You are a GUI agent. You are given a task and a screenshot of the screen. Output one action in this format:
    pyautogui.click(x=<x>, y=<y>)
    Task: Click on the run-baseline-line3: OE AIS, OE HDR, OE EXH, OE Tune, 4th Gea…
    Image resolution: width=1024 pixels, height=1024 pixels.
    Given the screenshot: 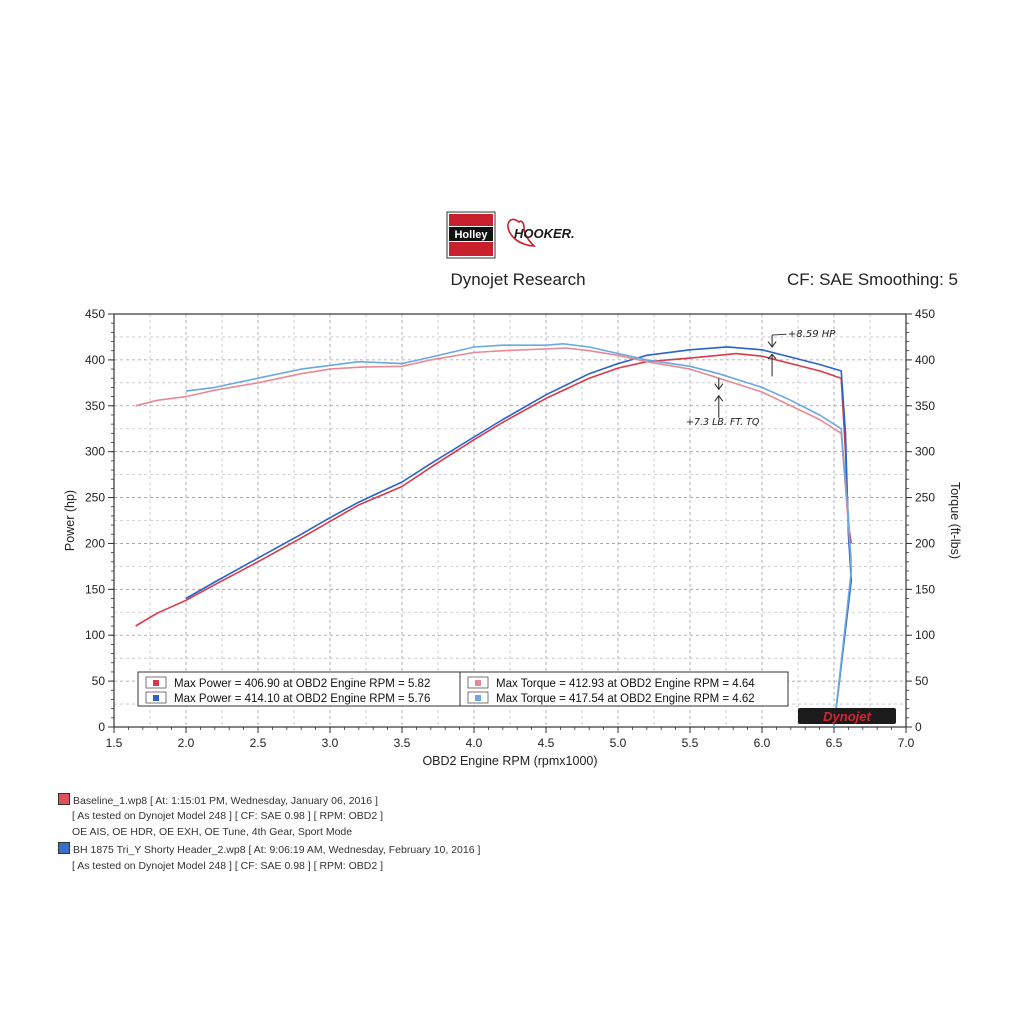 What is the action you would take?
    pyautogui.click(x=212, y=832)
    